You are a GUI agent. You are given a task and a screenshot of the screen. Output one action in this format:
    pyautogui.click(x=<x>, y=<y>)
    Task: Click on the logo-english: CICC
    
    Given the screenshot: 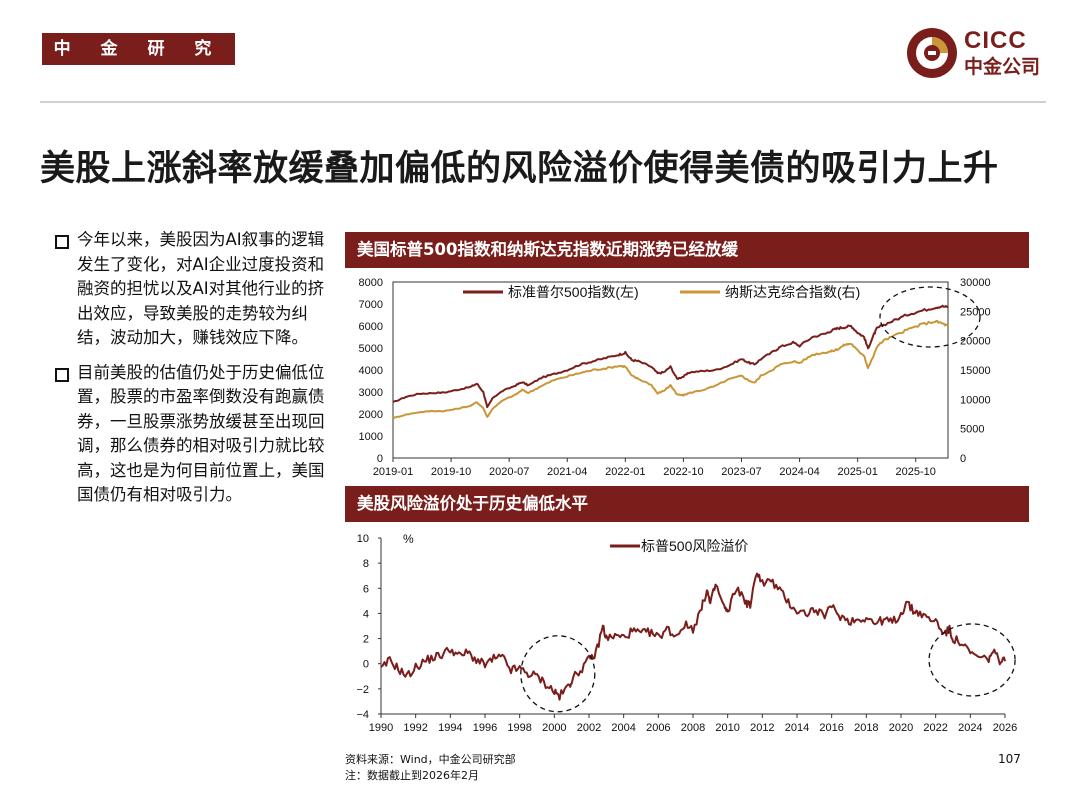 What is the action you would take?
    pyautogui.click(x=995, y=40)
    